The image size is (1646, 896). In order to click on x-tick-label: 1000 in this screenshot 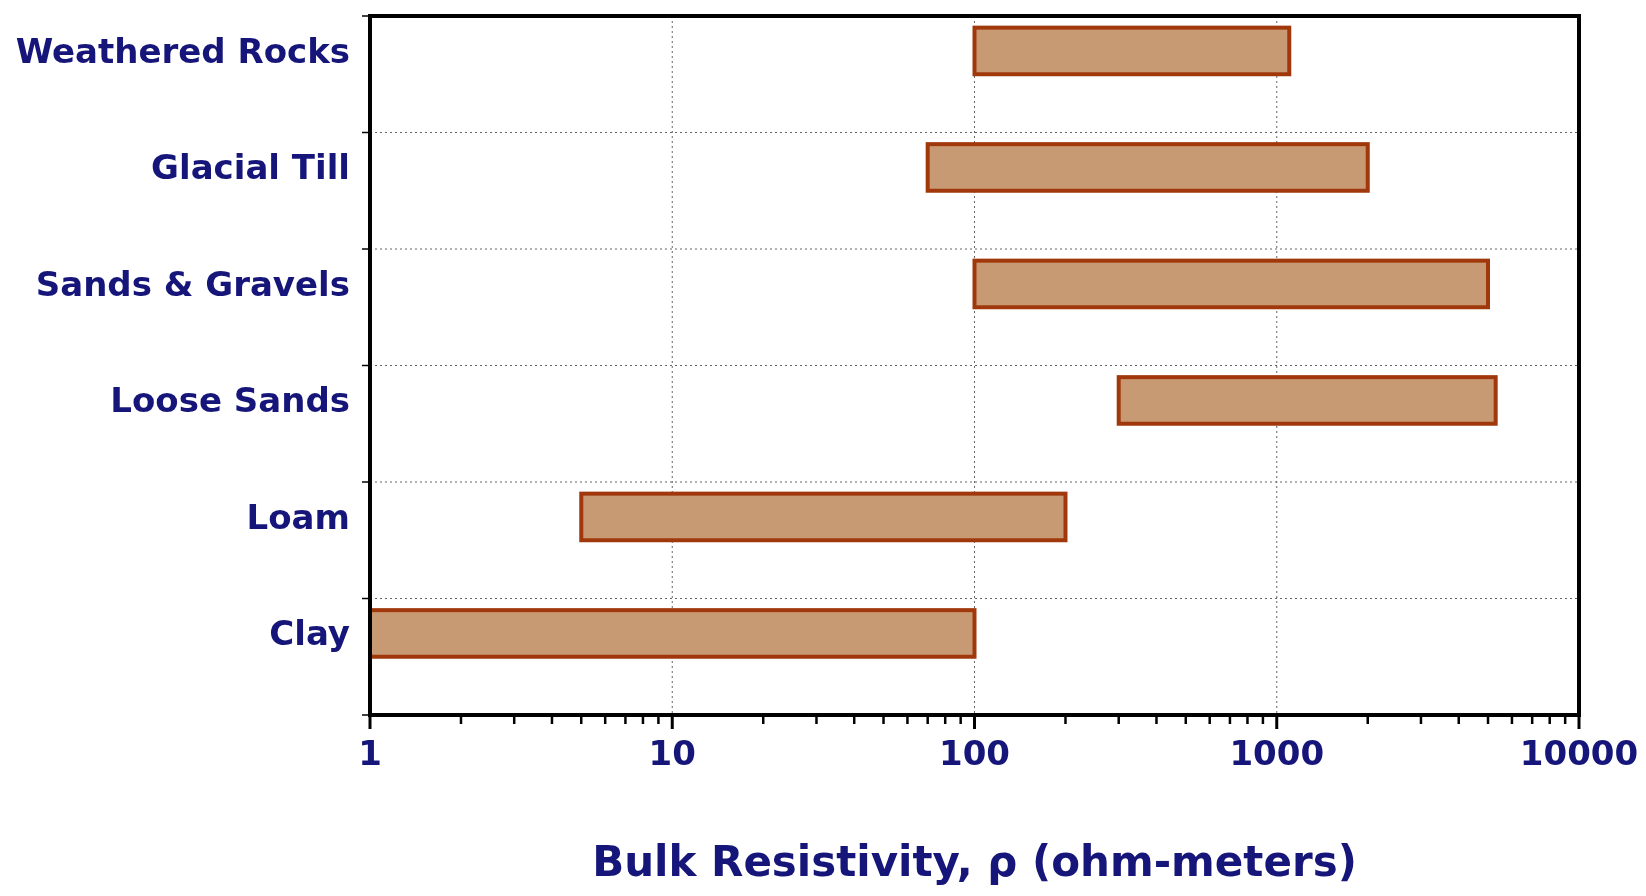, I will do `click(1277, 753)`.